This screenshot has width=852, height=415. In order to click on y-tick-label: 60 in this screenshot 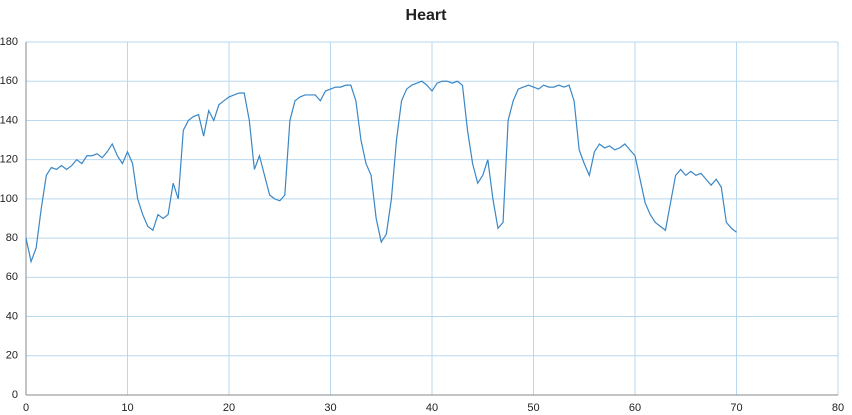, I will do `click(12, 277)`.